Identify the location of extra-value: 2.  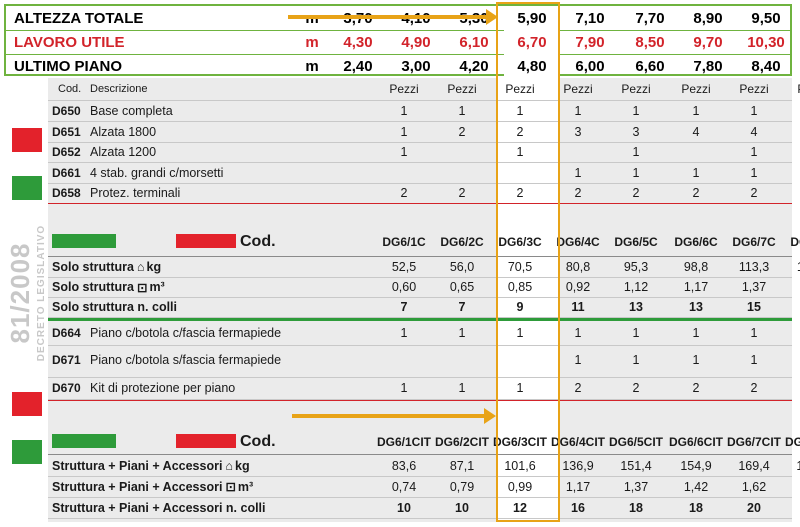
(636, 388).